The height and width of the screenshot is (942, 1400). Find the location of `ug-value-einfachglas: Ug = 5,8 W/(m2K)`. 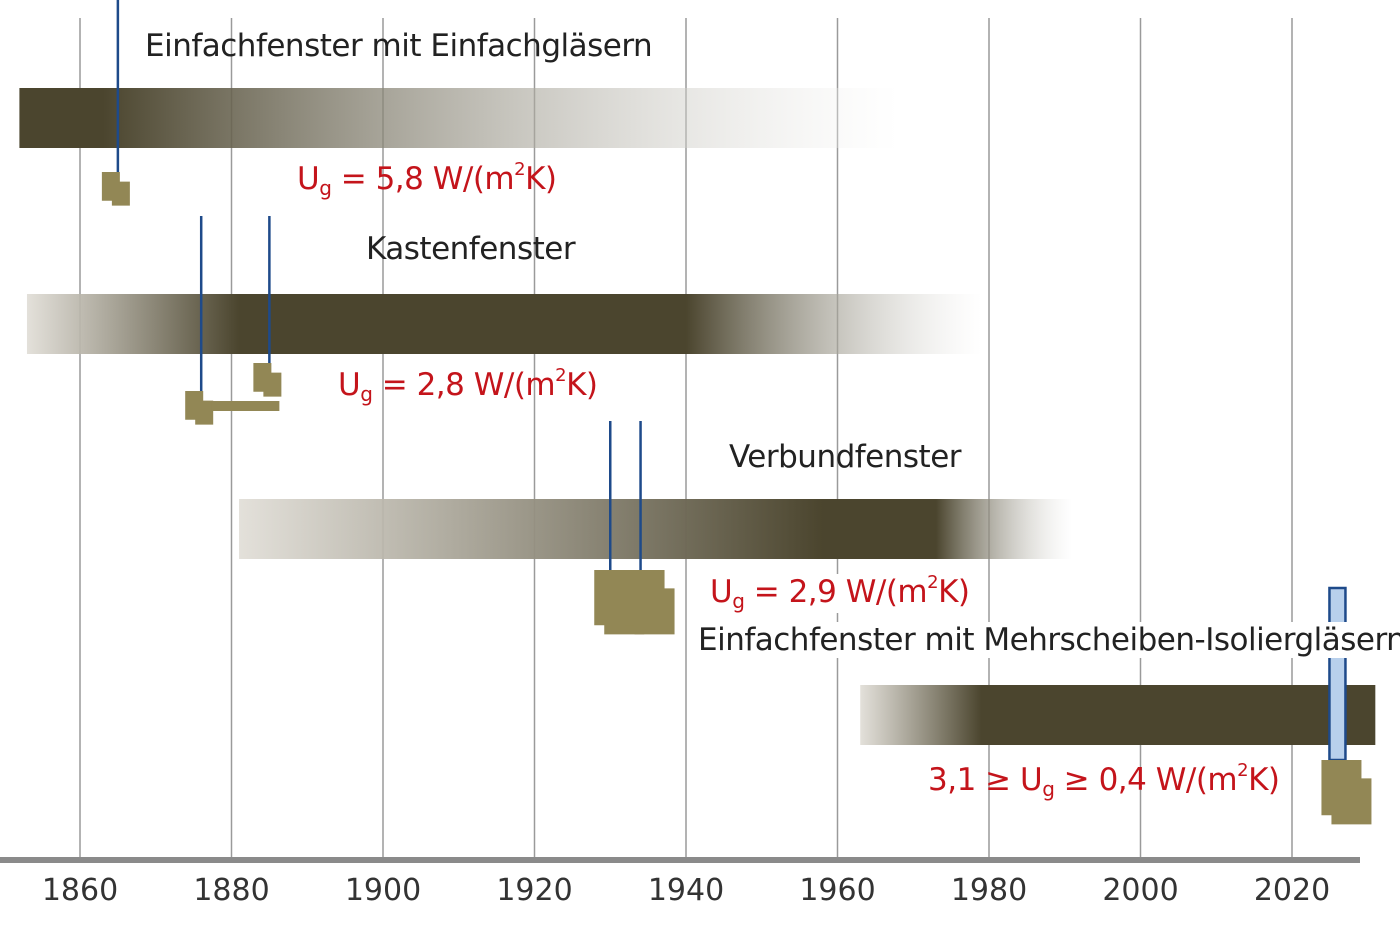

ug-value-einfachglas: Ug = 5,8 W/(m2K) is located at coordinates (427, 180).